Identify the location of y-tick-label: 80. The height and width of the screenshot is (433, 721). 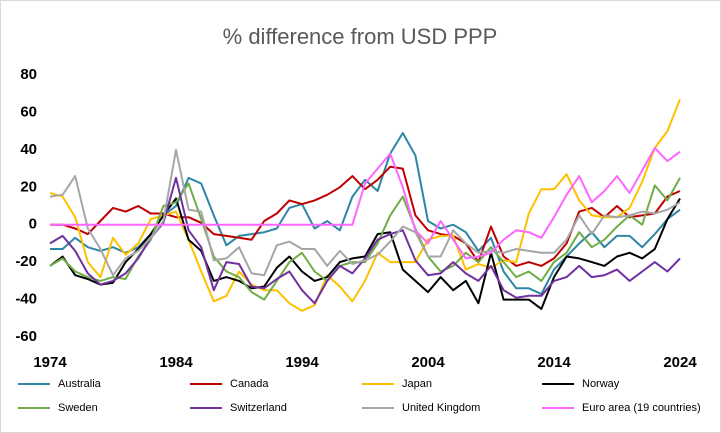
(28, 74).